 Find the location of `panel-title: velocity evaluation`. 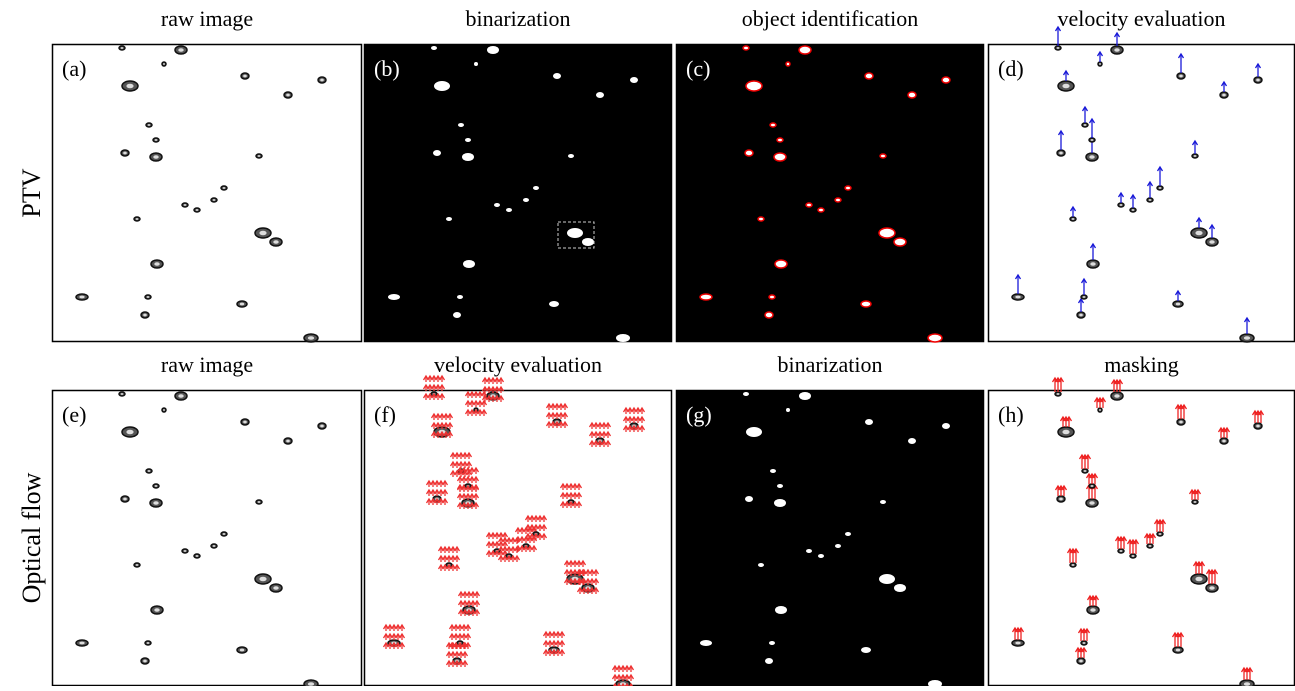

panel-title: velocity evaluation is located at coordinates (1142, 18).